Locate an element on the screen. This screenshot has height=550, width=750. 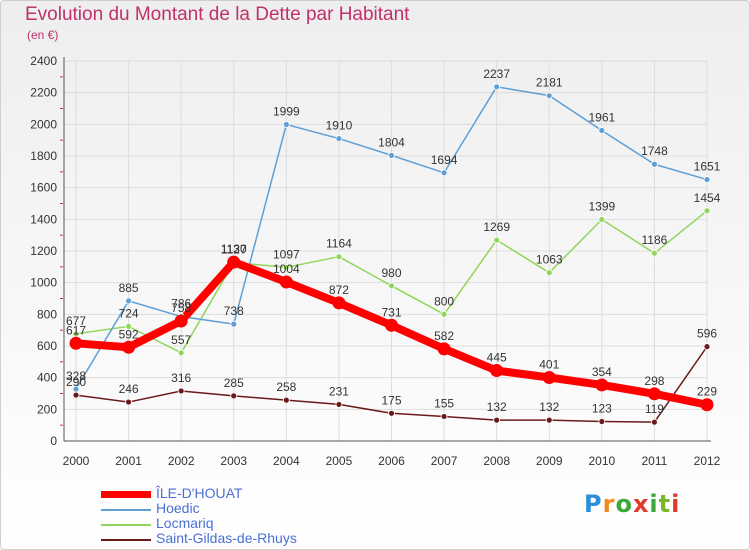
data-label: 328 is located at coordinates (76, 376).